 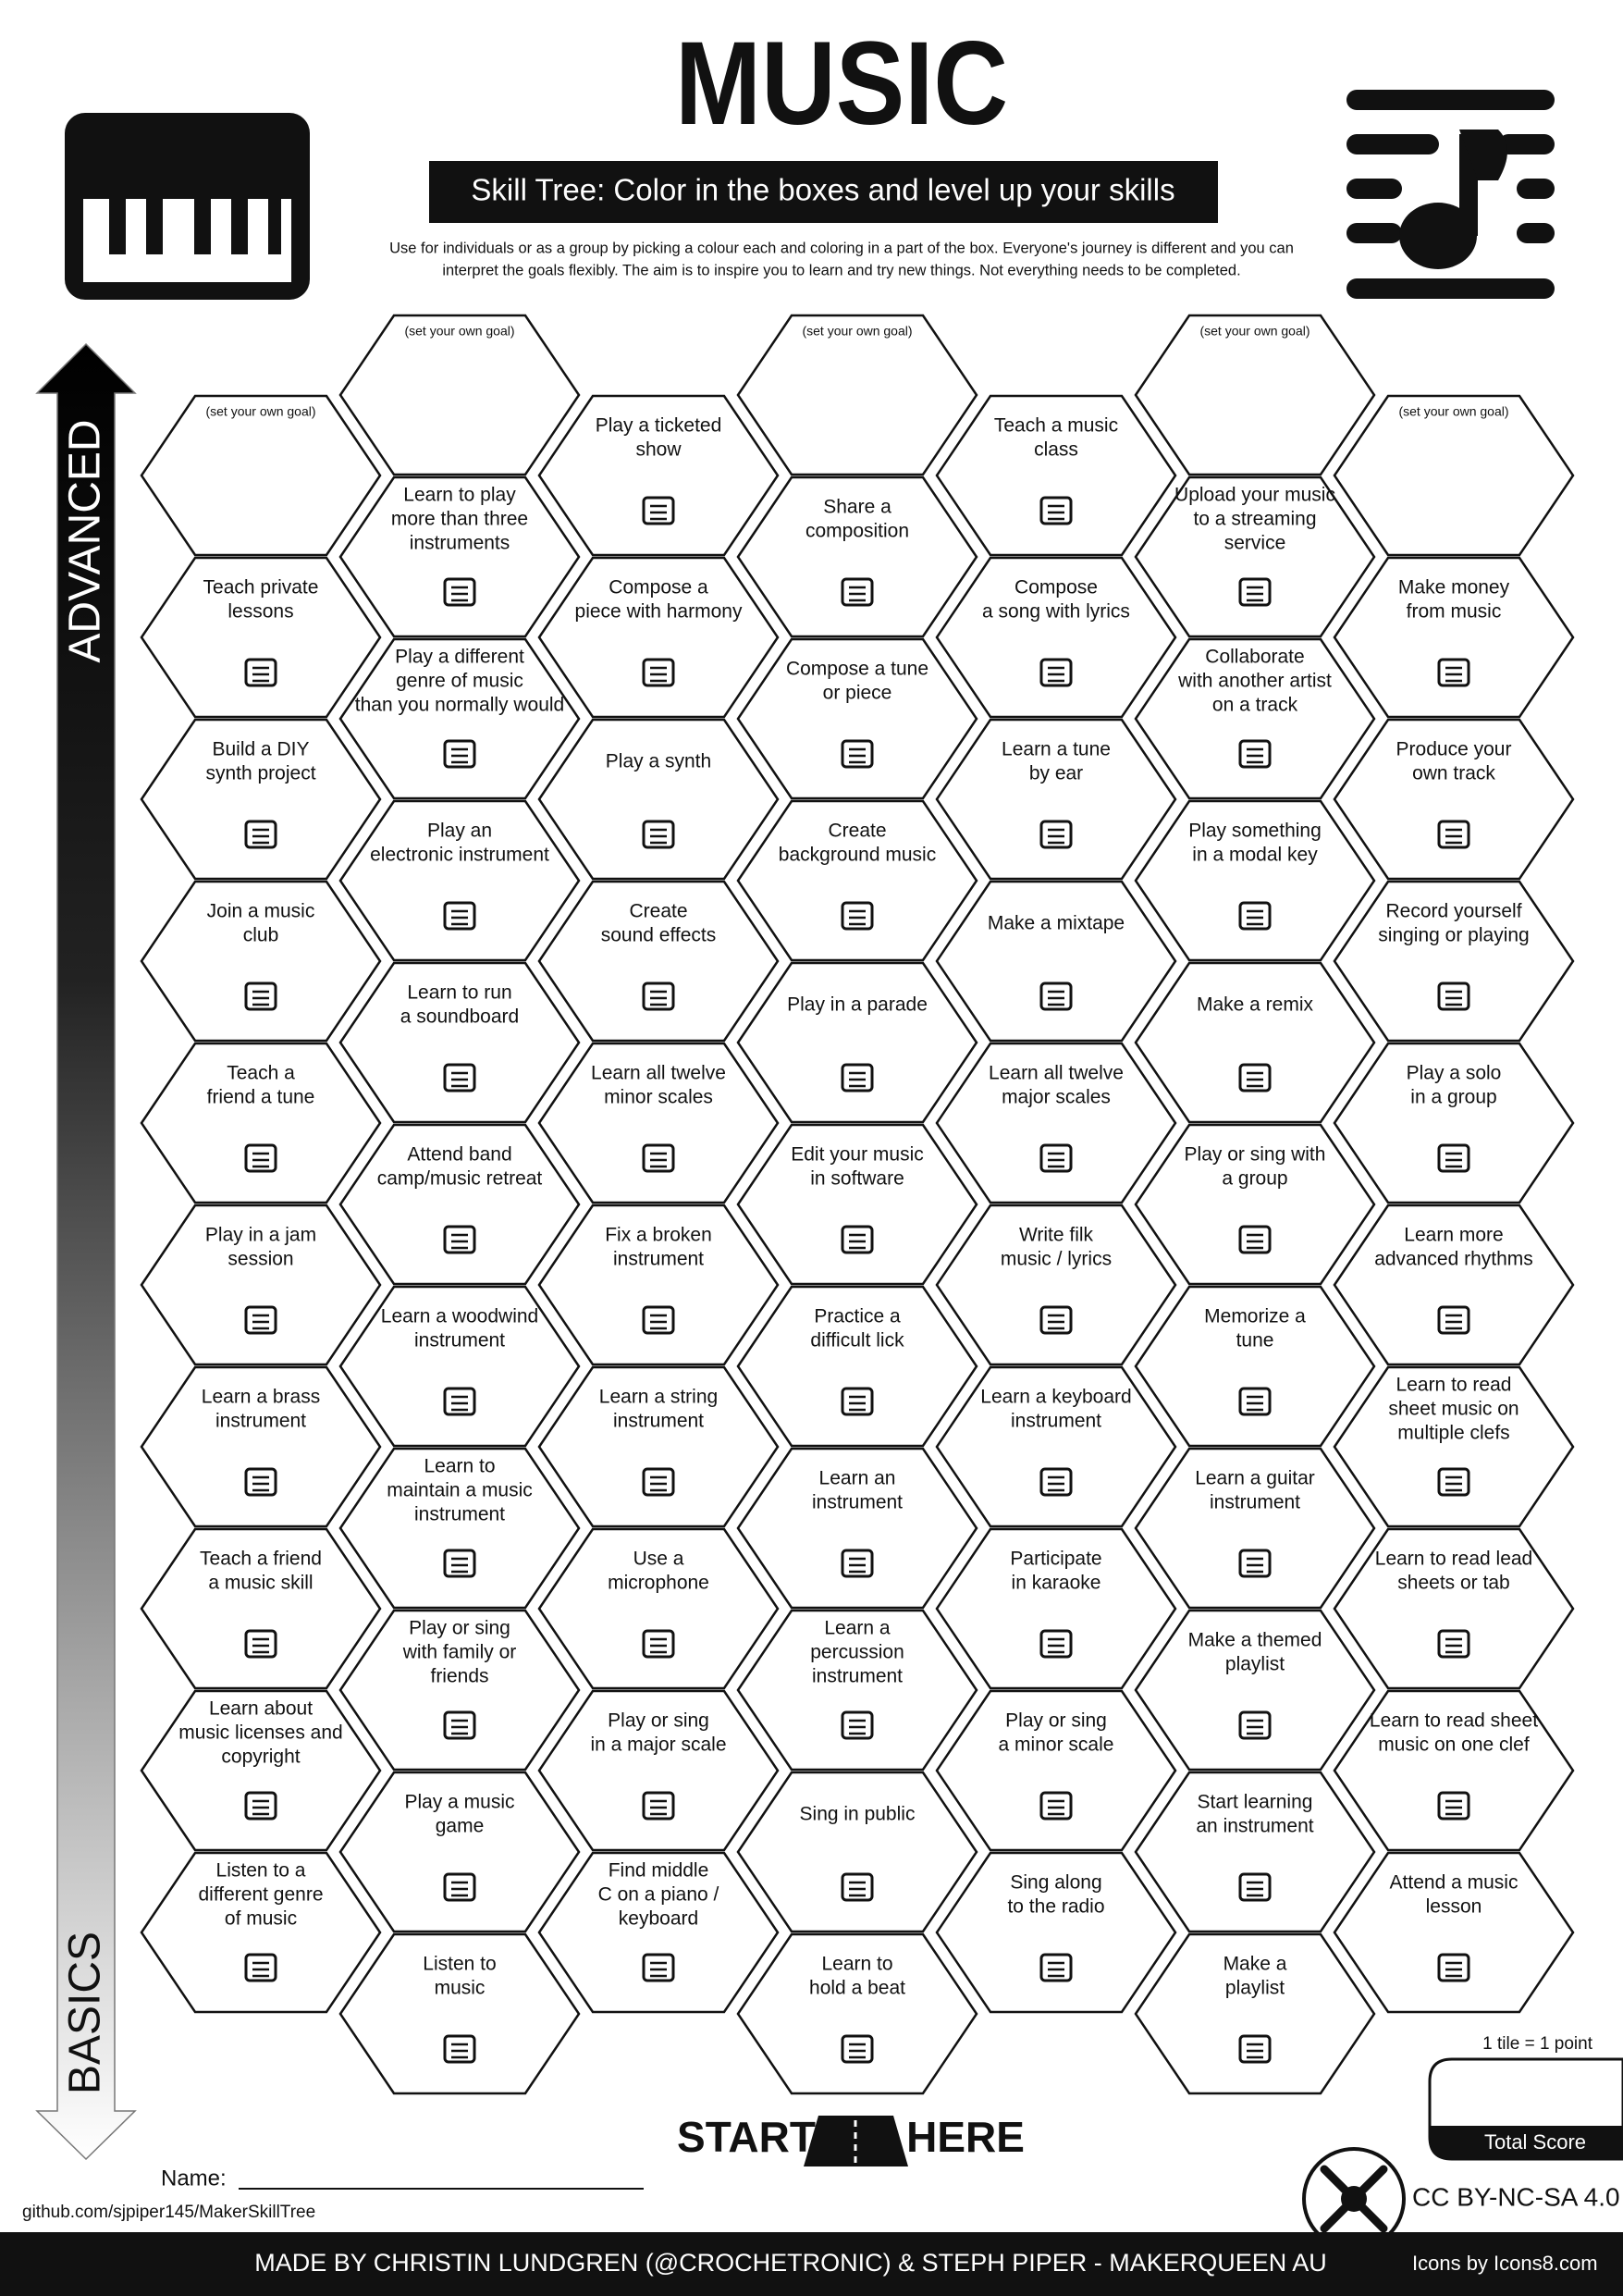 I want to click on tile-label: Edit your music, so click(x=857, y=1155).